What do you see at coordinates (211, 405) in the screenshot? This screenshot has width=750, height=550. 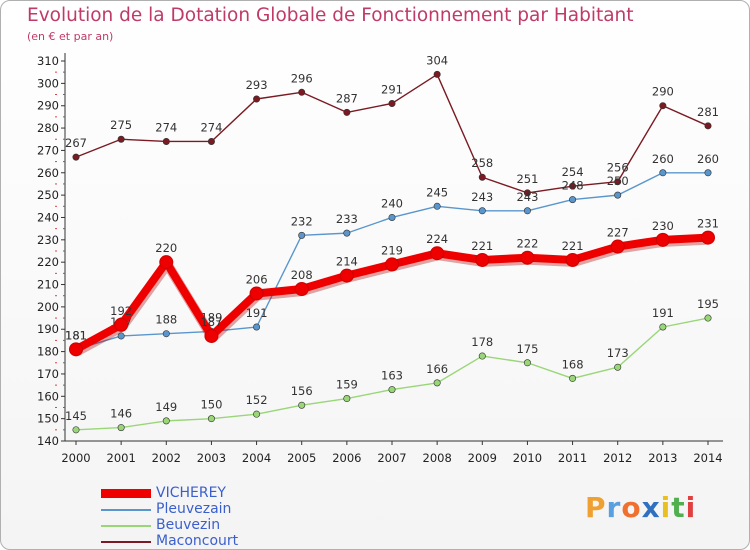 I see `data-label-beuvezin: 150` at bounding box center [211, 405].